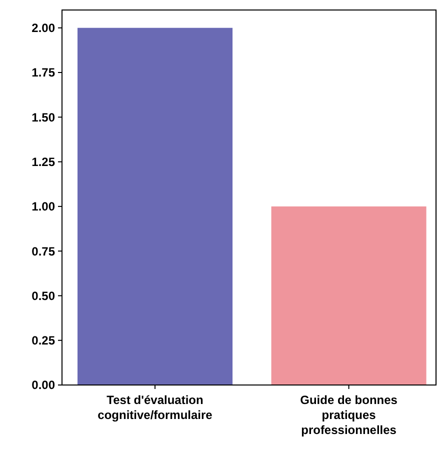 The image size is (437, 458). Describe the element at coordinates (44, 161) in the screenshot. I see `y-tick-label: 1.25` at that location.